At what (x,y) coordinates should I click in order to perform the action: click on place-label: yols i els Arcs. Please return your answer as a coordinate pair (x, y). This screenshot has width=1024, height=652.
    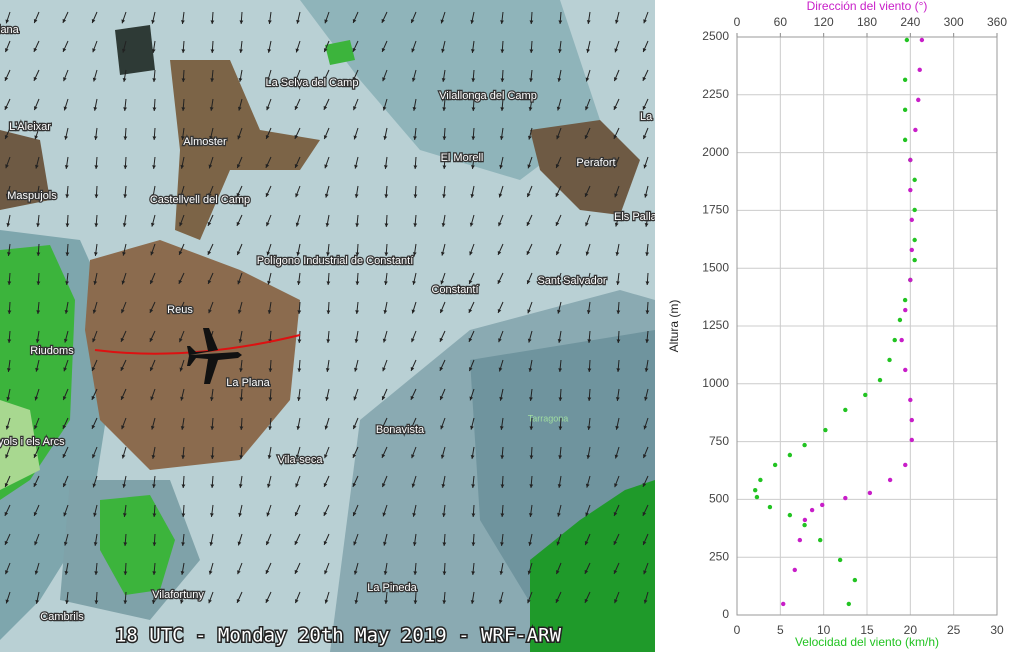
    Looking at the image, I should click on (32, 442).